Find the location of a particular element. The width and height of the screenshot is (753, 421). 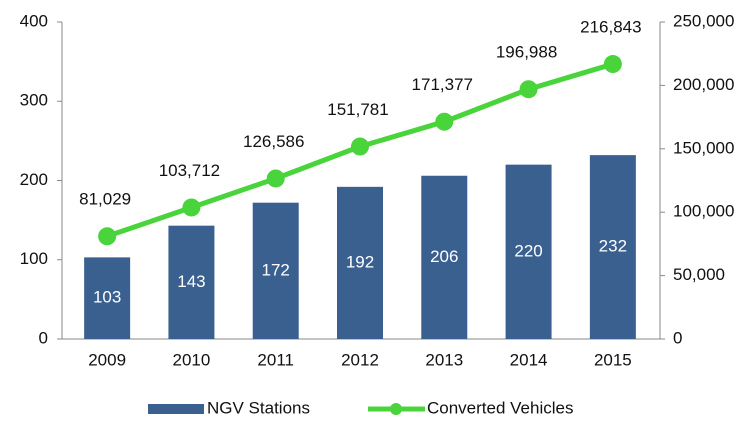

line-label: 196,988 is located at coordinates (526, 52).